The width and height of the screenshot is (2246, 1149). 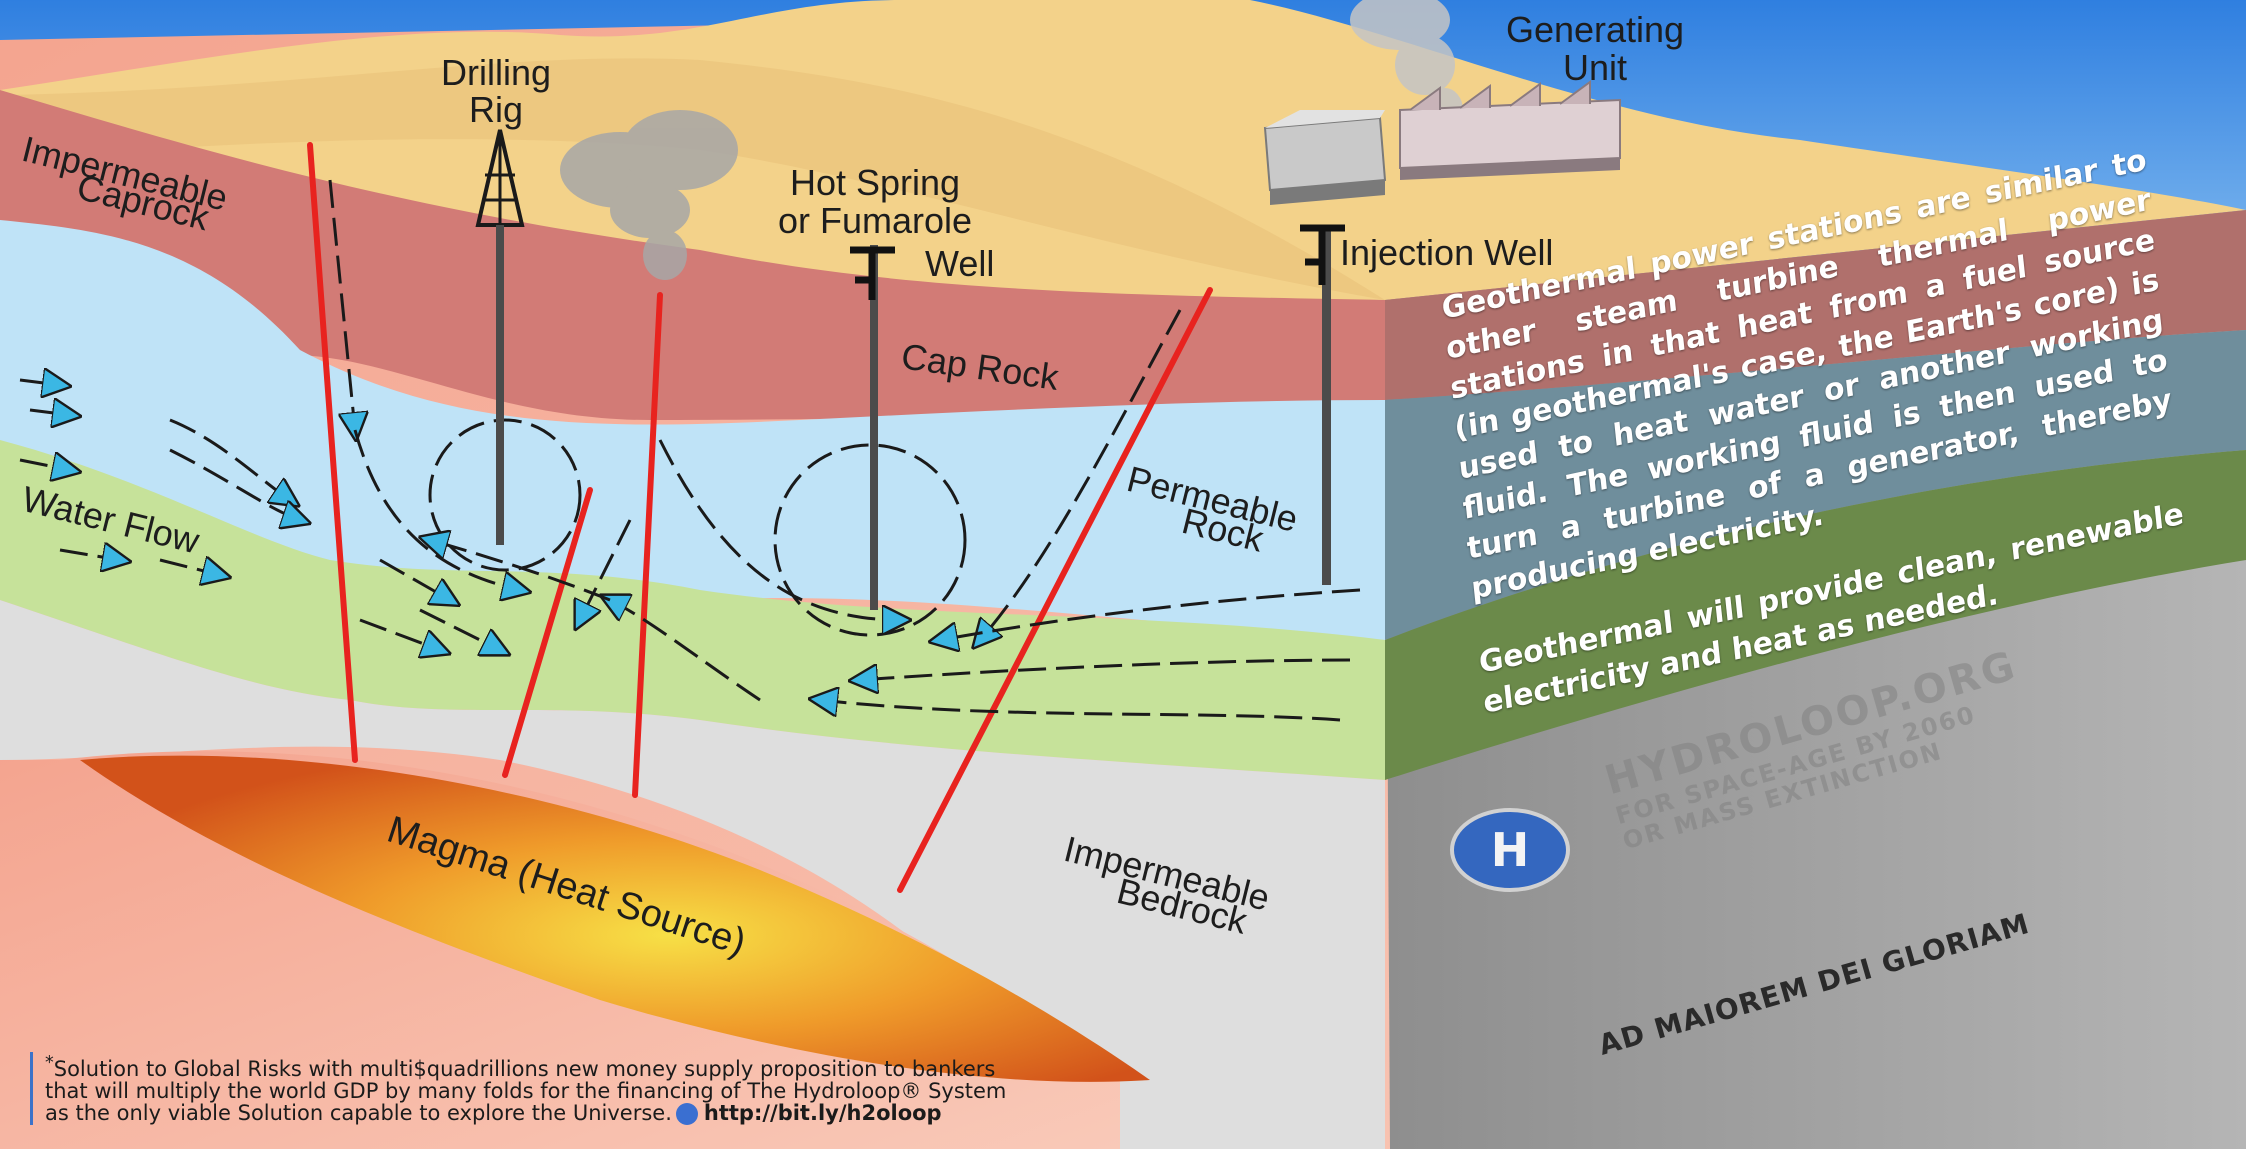 What do you see at coordinates (1595, 29) in the screenshot?
I see `generating-unit-label-1: Generating` at bounding box center [1595, 29].